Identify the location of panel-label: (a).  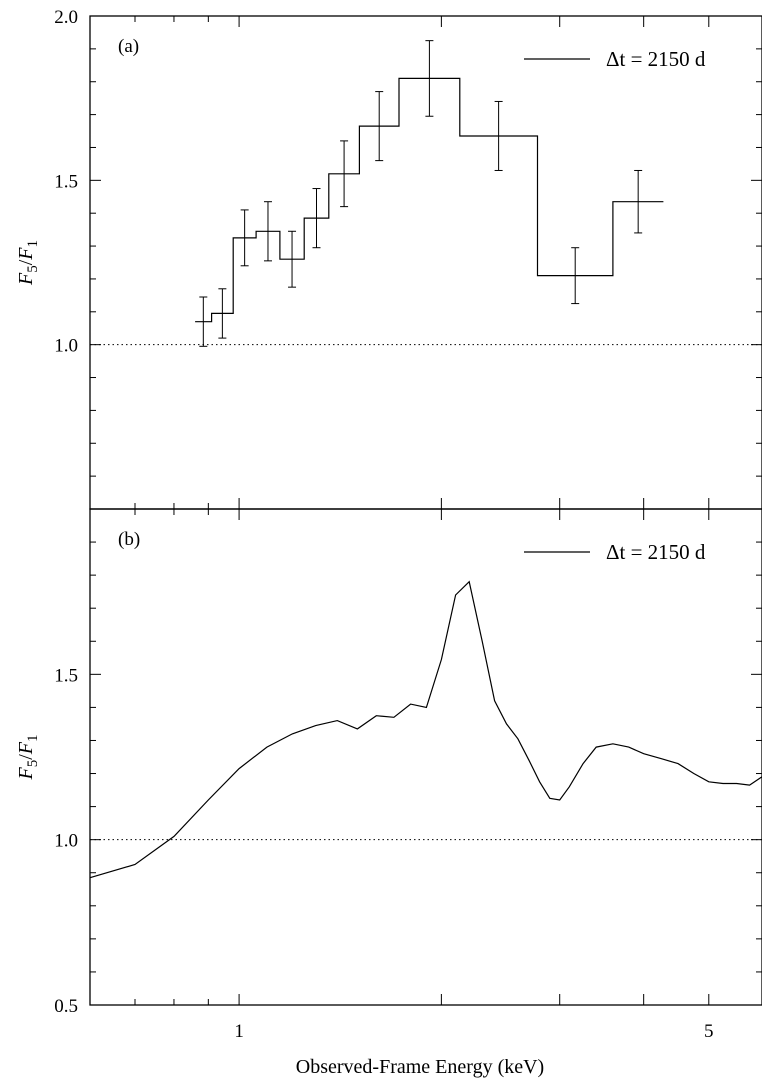
(128, 46).